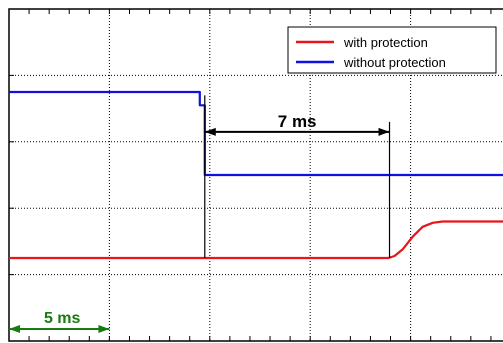  Describe the element at coordinates (210, 131) in the screenshot. I see `arrowhead-left-7ms` at that location.